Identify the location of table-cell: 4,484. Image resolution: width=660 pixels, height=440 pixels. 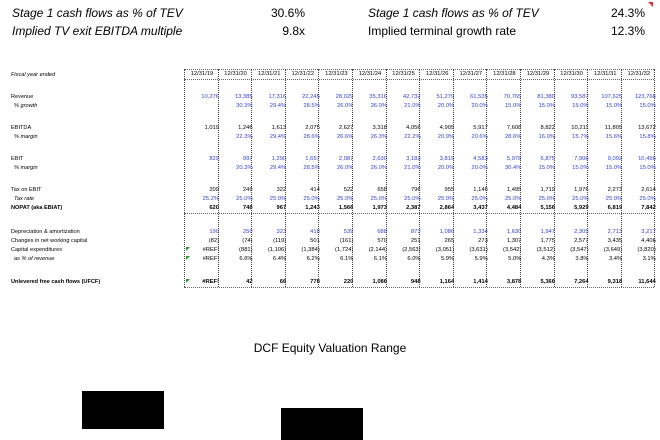
(514, 208).